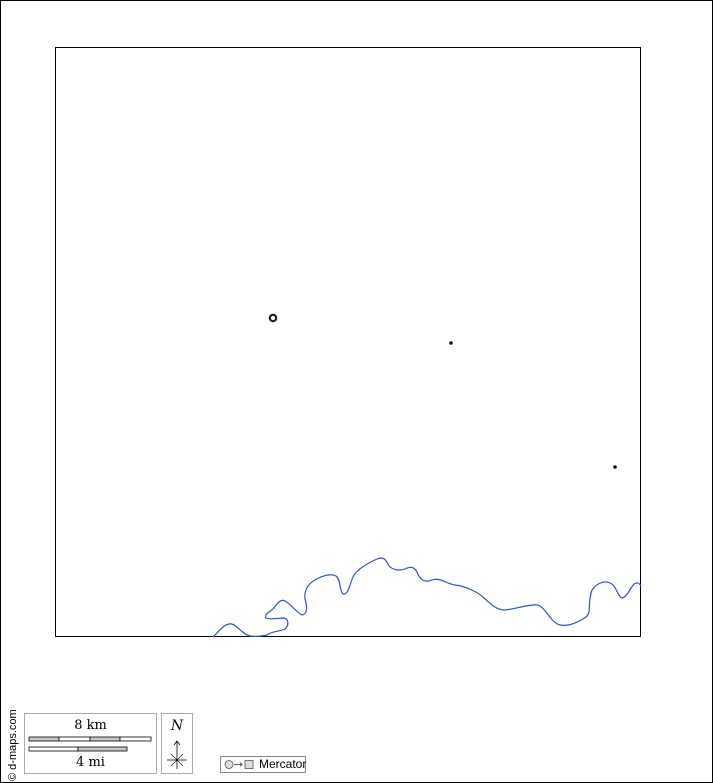 This screenshot has width=713, height=783. Describe the element at coordinates (90, 725) in the screenshot. I see `scale-km-label: 8 km` at that location.